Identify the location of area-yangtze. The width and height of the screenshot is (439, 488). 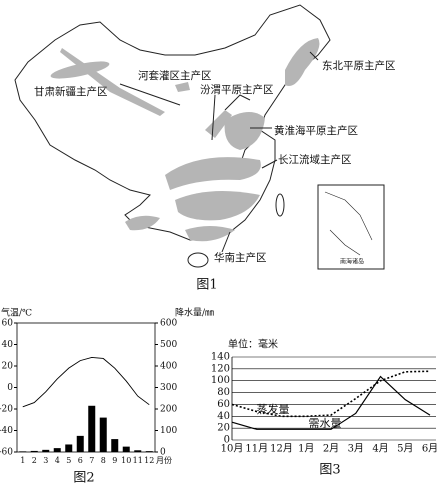
(213, 173).